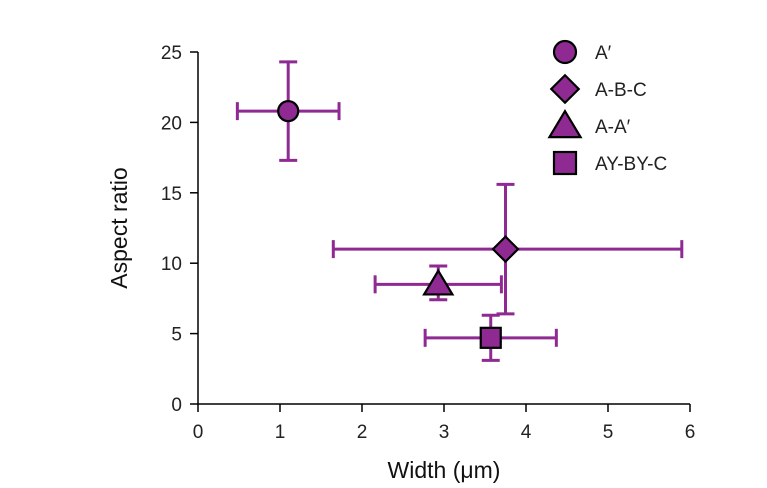 This screenshot has width=767, height=488. Describe the element at coordinates (444, 470) in the screenshot. I see `x-axis-title: Width (μm)` at that location.